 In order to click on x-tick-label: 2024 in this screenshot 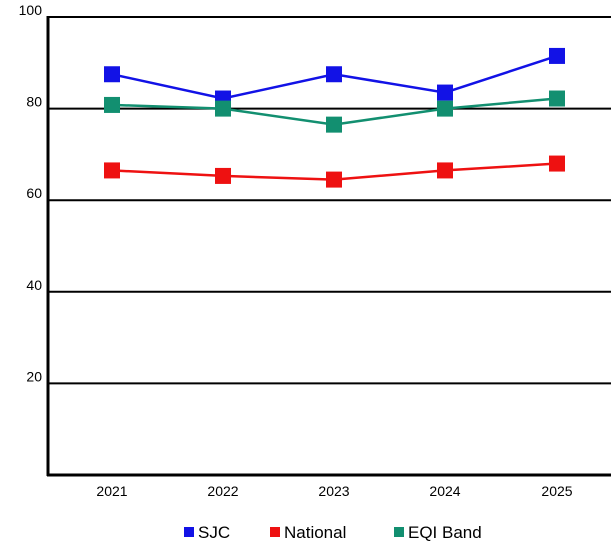, I will do `click(444, 491)`.